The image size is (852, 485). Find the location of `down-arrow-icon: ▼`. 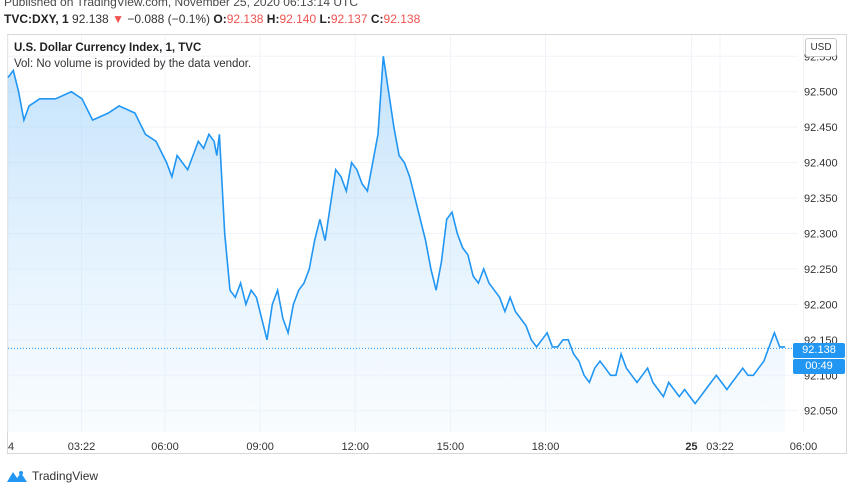

down-arrow-icon: ▼ is located at coordinates (118, 19).